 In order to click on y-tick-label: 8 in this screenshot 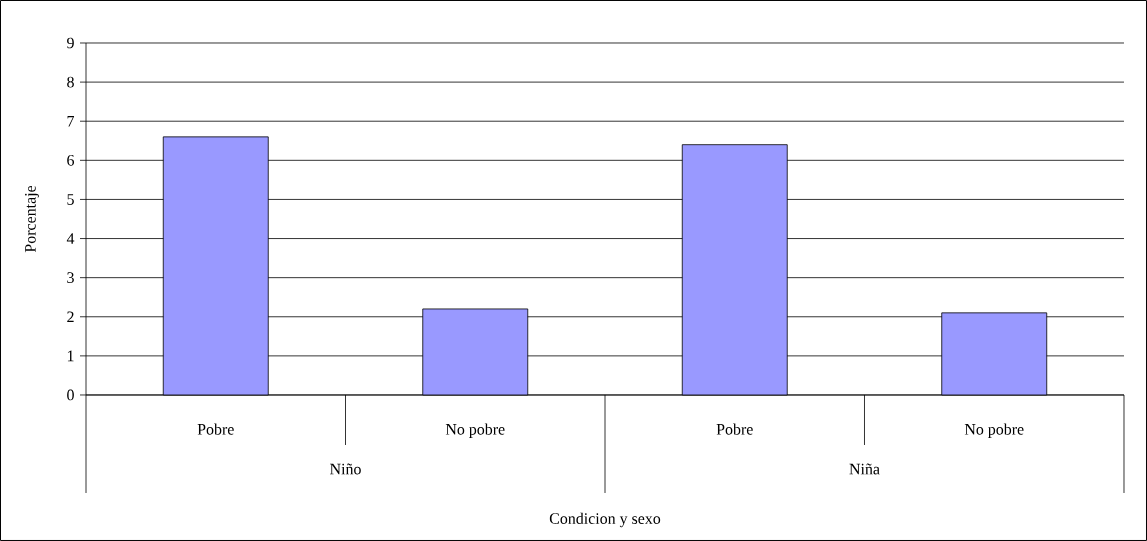, I will do `click(70, 82)`.